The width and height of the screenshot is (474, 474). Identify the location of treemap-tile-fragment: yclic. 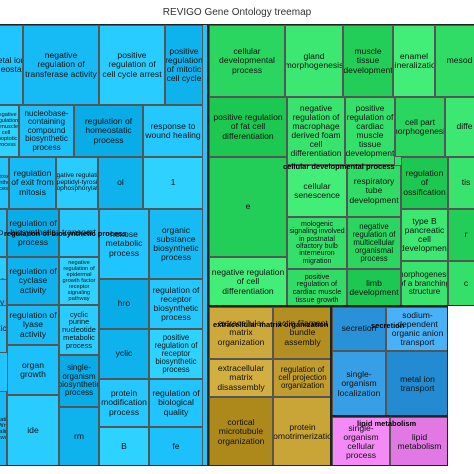
(124, 354).